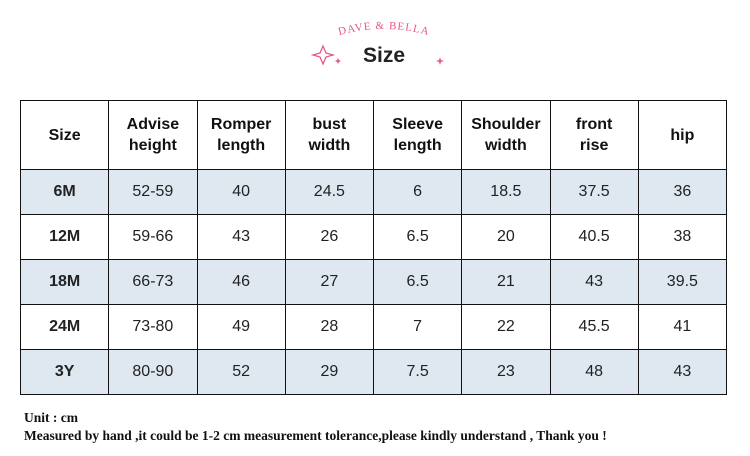  I want to click on table-cell: 59-66, so click(153, 237).